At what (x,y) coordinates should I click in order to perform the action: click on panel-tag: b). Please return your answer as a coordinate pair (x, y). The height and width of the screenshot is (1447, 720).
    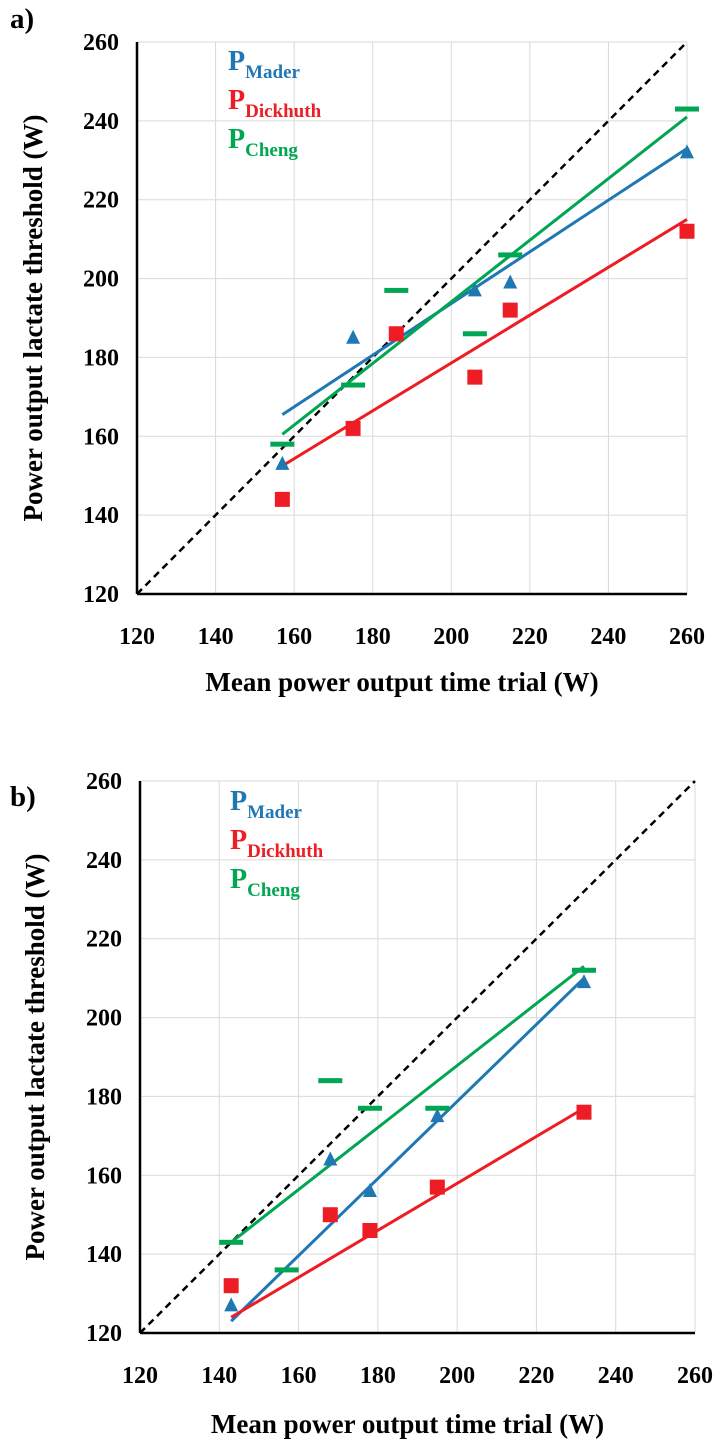
    Looking at the image, I should click on (23, 797).